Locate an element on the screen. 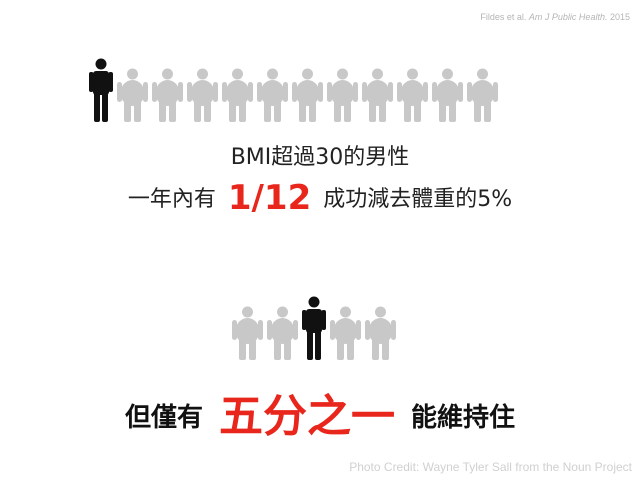 The height and width of the screenshot is (480, 640). maintain-suffix: 能維持住 is located at coordinates (463, 418).